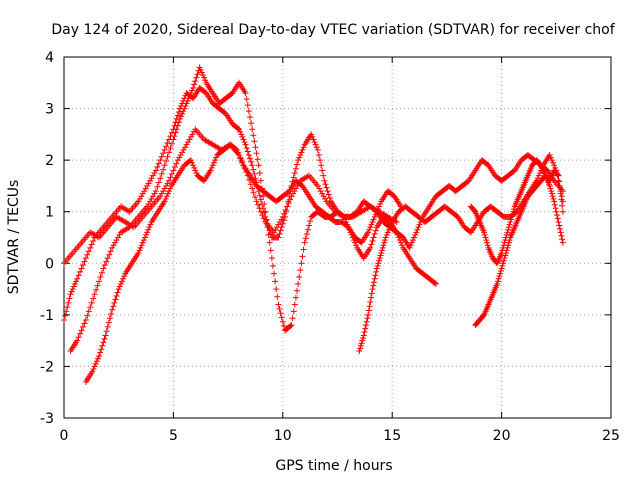 Image resolution: width=640 pixels, height=480 pixels. Describe the element at coordinates (49, 264) in the screenshot. I see `y-tick-label: 0` at that location.